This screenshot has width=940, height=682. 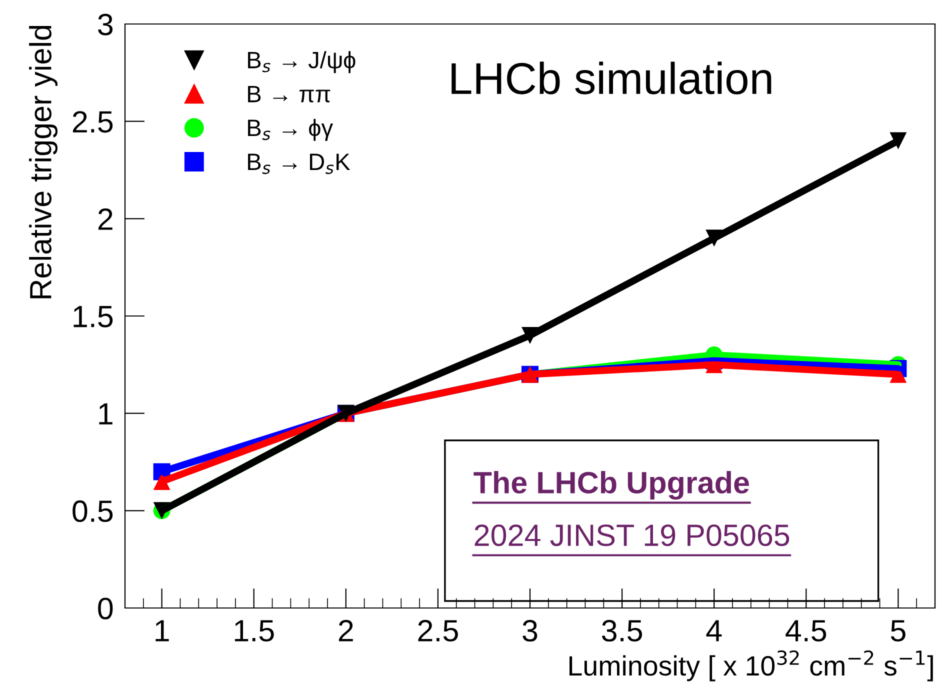 I want to click on y-tick-label: 1, so click(x=105, y=413).